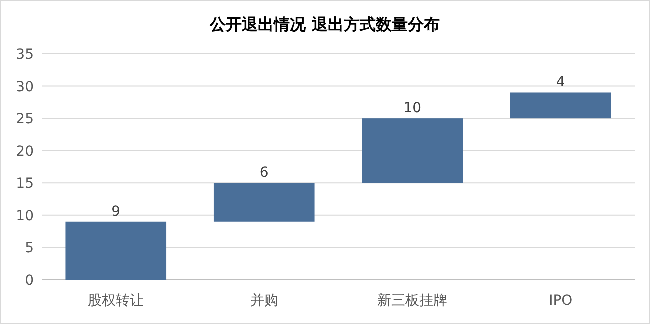  I want to click on y-tick-label: 35, so click(25, 55).